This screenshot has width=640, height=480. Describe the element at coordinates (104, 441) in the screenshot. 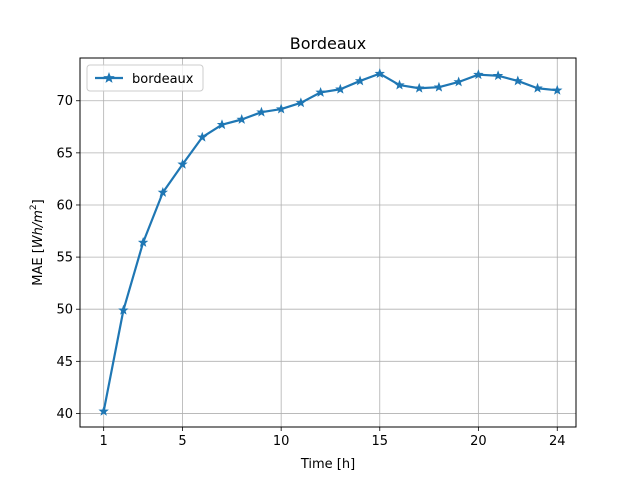

I see `x-tick-label: 1` at that location.